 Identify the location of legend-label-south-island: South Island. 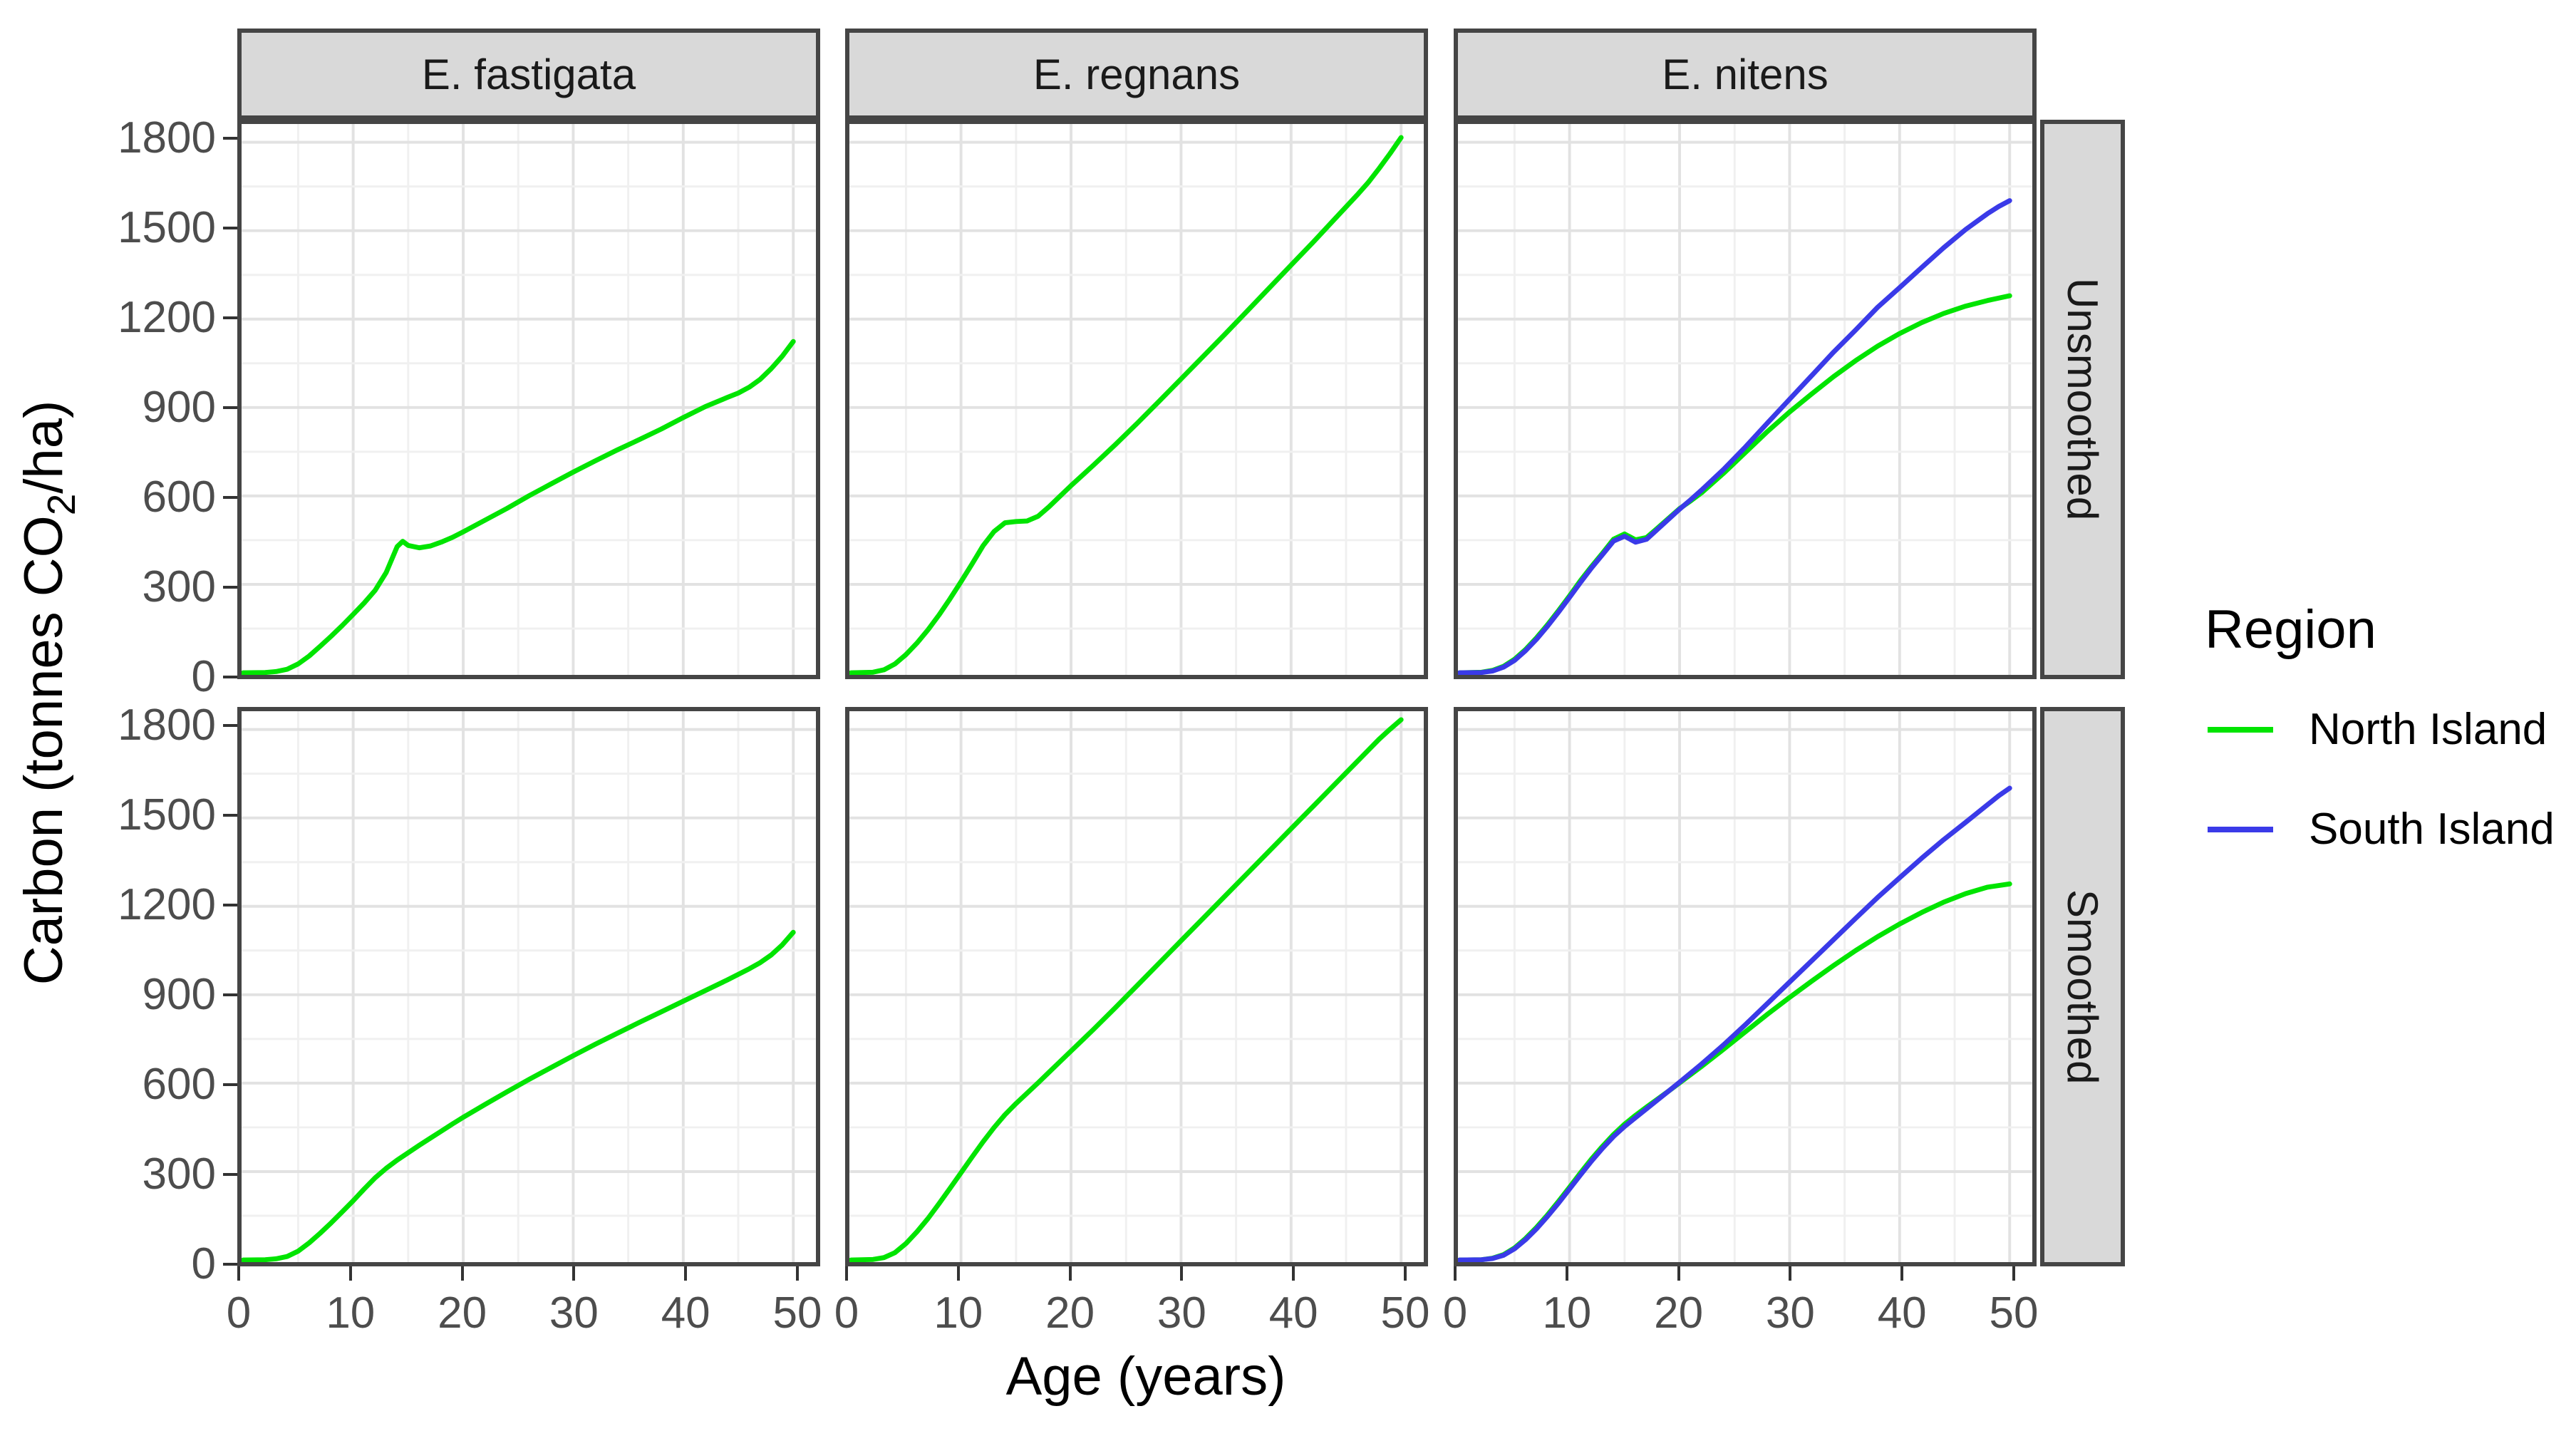
(2432, 829).